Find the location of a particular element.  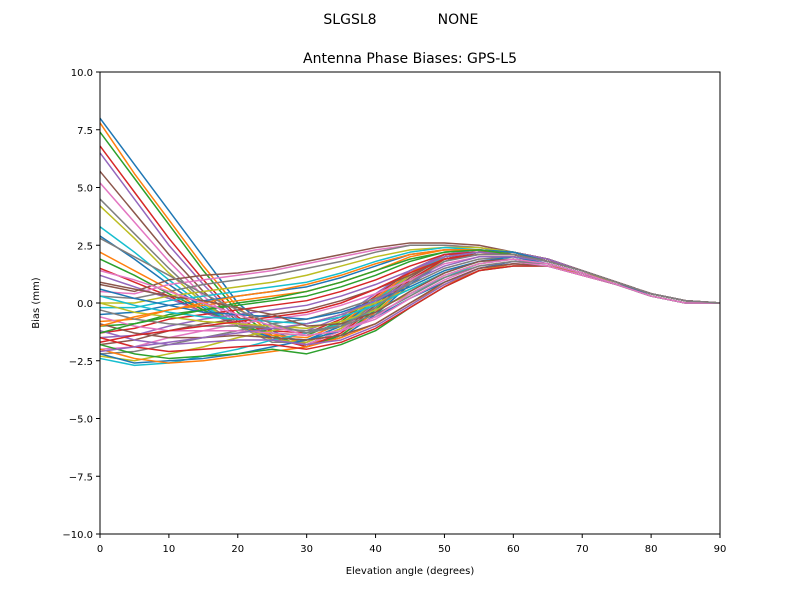

x-axis-label: Elevation angle (degrees) is located at coordinates (410, 571).